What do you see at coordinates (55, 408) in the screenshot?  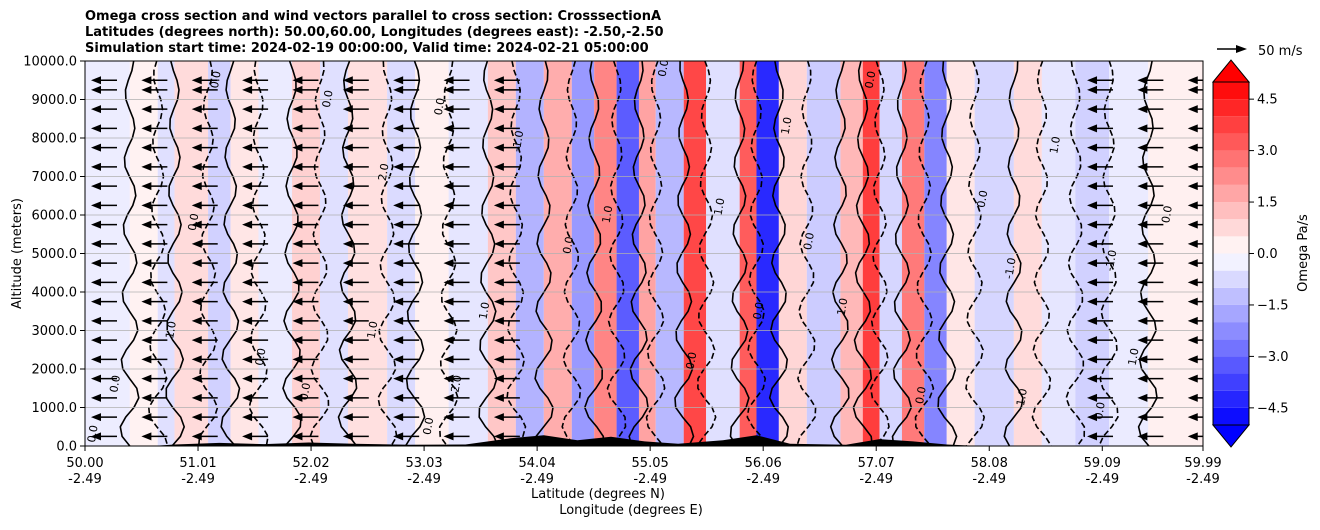 I see `y-tick-label: 1000.0` at bounding box center [55, 408].